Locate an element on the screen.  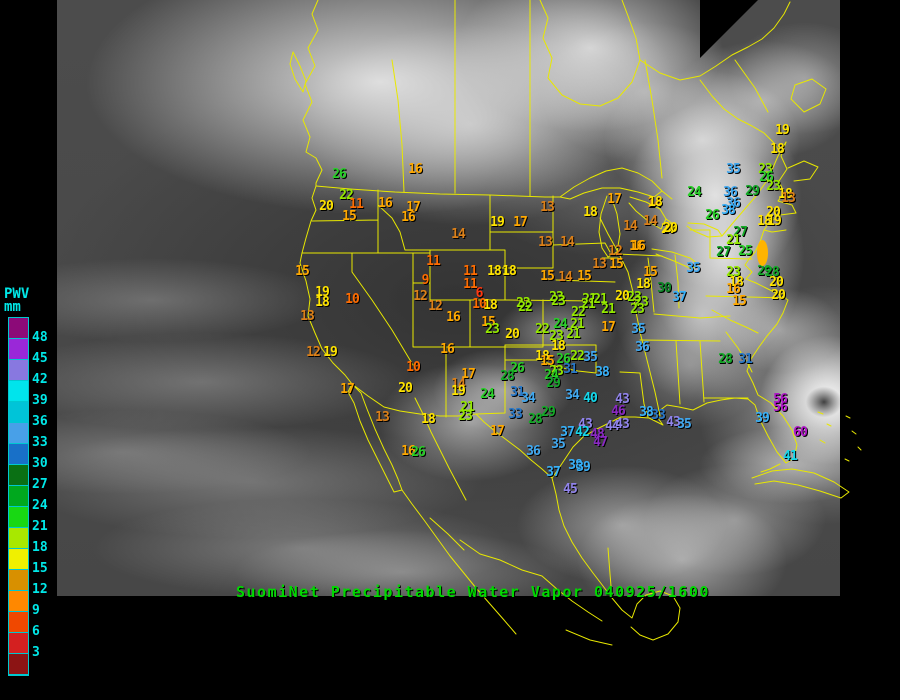
station-pwv-value: 39 is located at coordinates (762, 418).